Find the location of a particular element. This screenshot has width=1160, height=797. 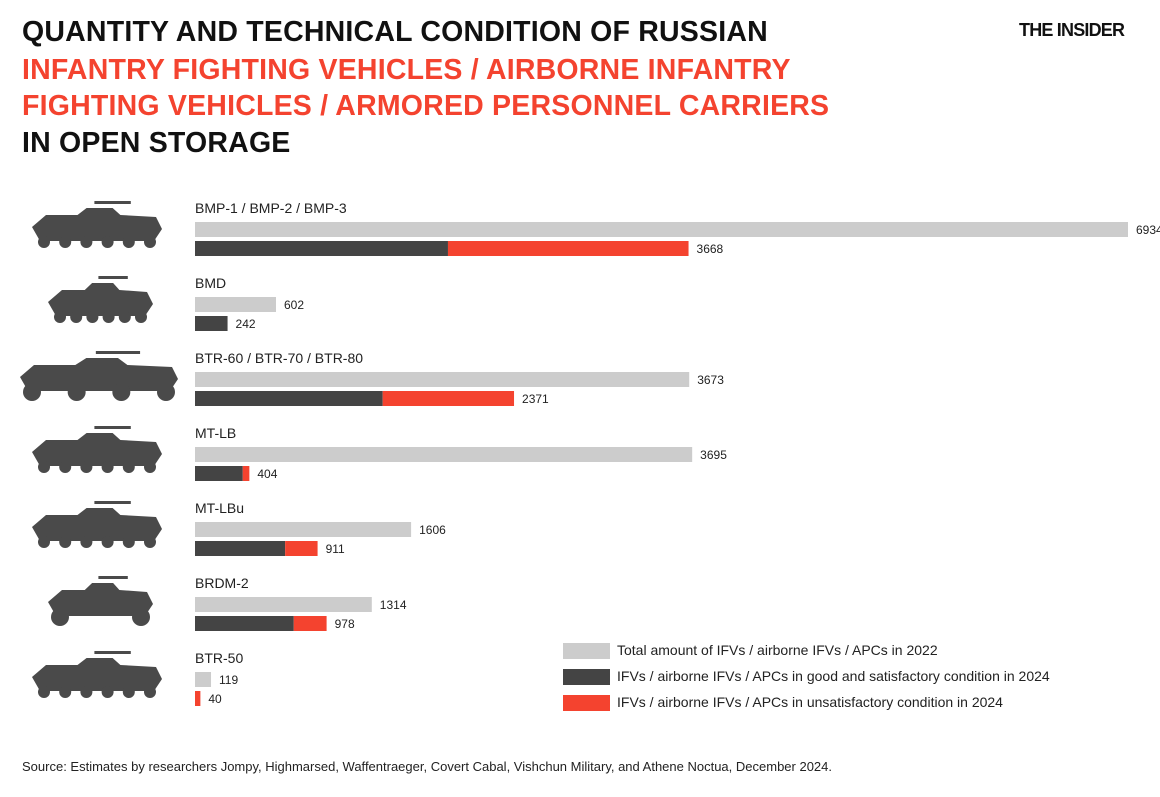

bmd-icon is located at coordinates (100, 299).